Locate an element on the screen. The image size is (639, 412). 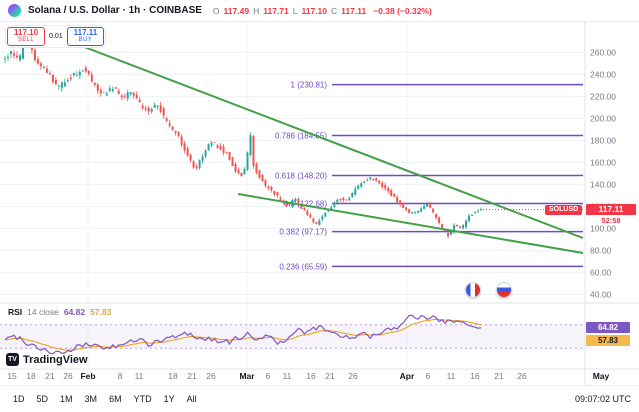
range-button-3m: 3M is located at coordinates (91, 399).